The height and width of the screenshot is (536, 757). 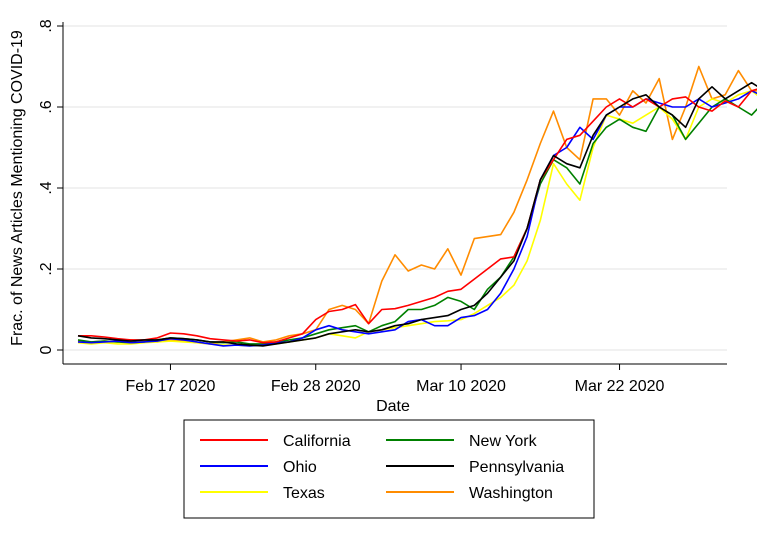 I want to click on legend-label: Ohio, so click(x=300, y=467).